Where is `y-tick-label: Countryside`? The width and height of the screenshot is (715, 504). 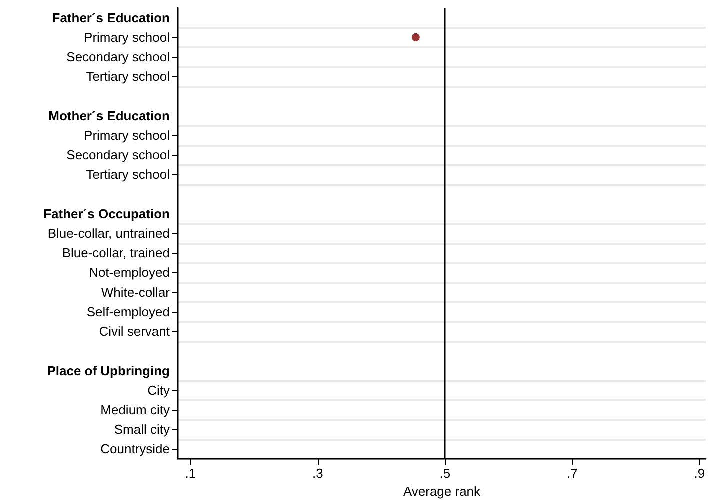
y-tick-label: Countryside is located at coordinates (135, 449).